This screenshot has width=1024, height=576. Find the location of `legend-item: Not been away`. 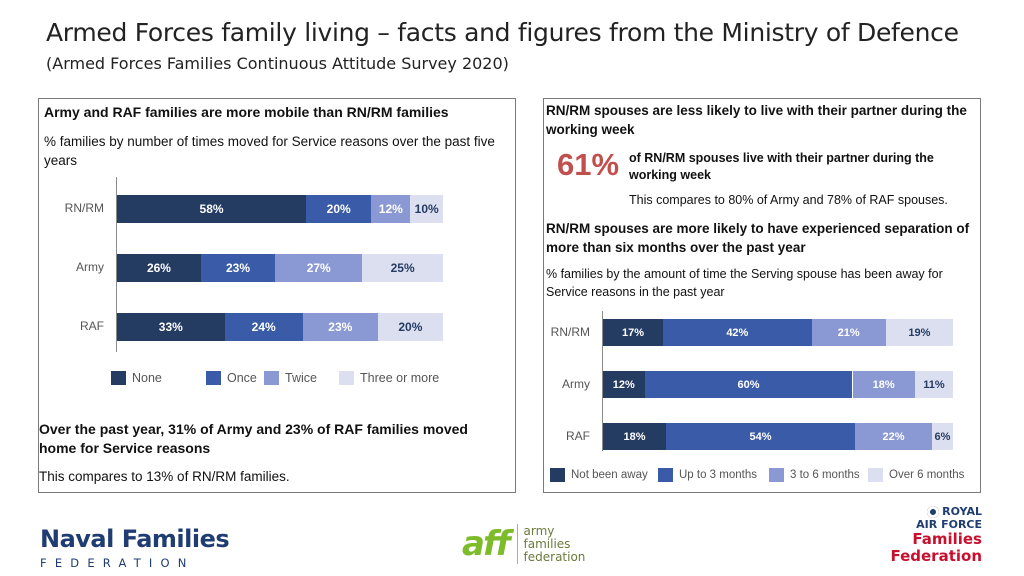

legend-item: Not been away is located at coordinates (599, 475).